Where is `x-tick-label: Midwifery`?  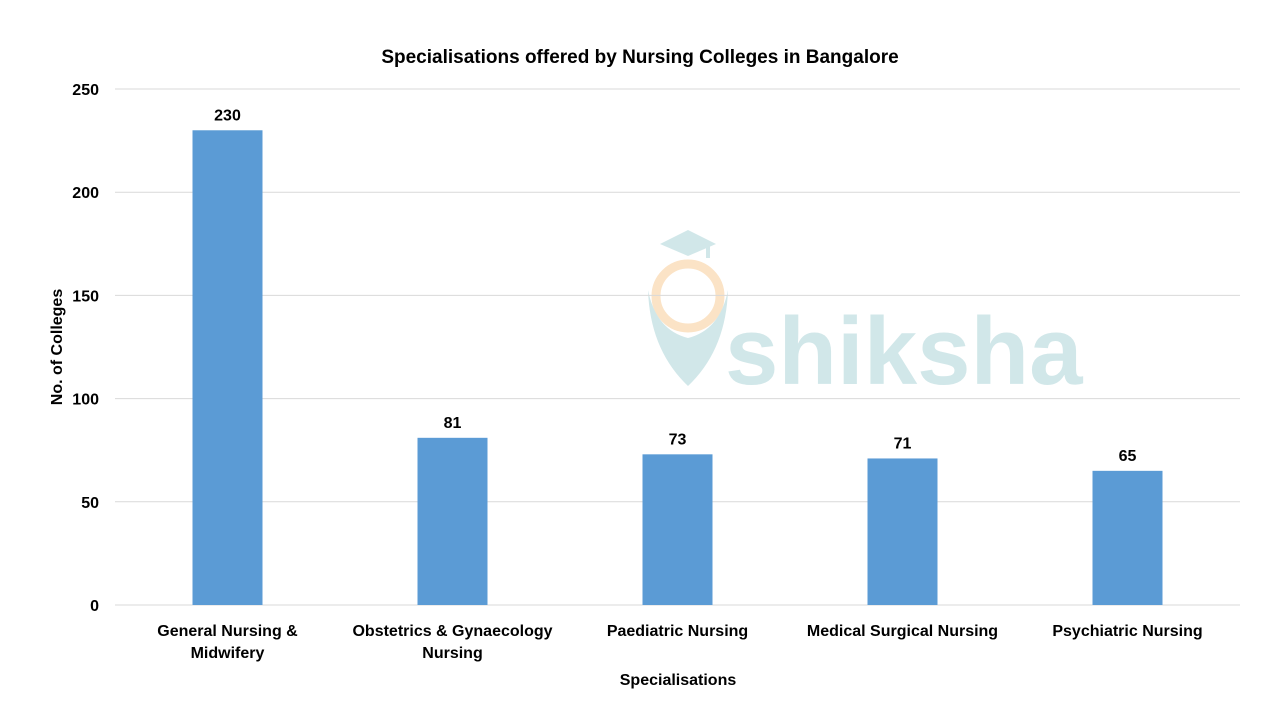 x-tick-label: Midwifery is located at coordinates (228, 653).